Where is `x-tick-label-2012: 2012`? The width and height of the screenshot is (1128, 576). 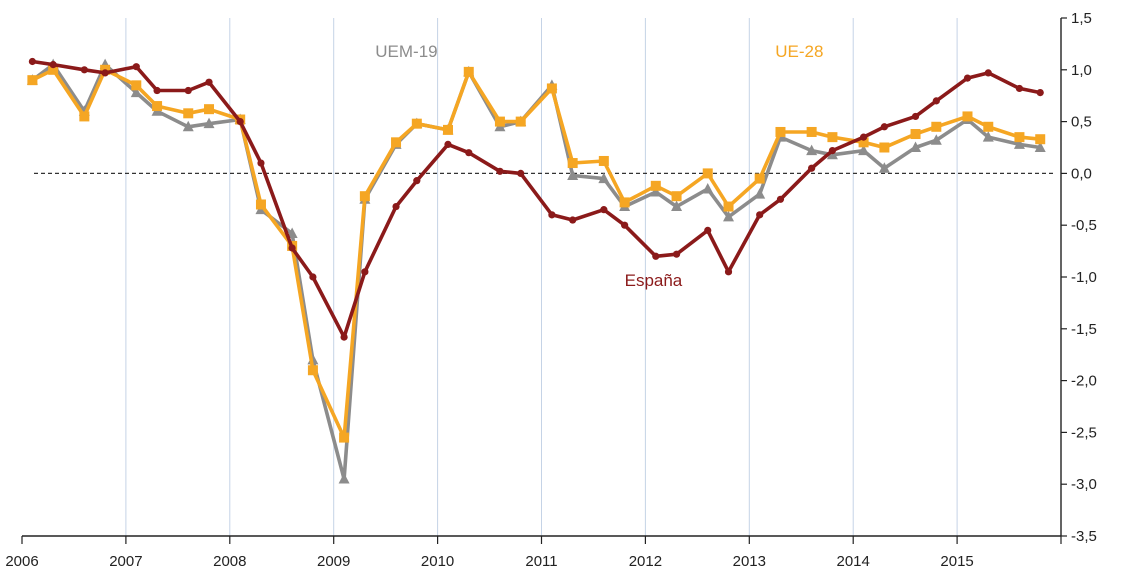 x-tick-label-2012: 2012 is located at coordinates (645, 561).